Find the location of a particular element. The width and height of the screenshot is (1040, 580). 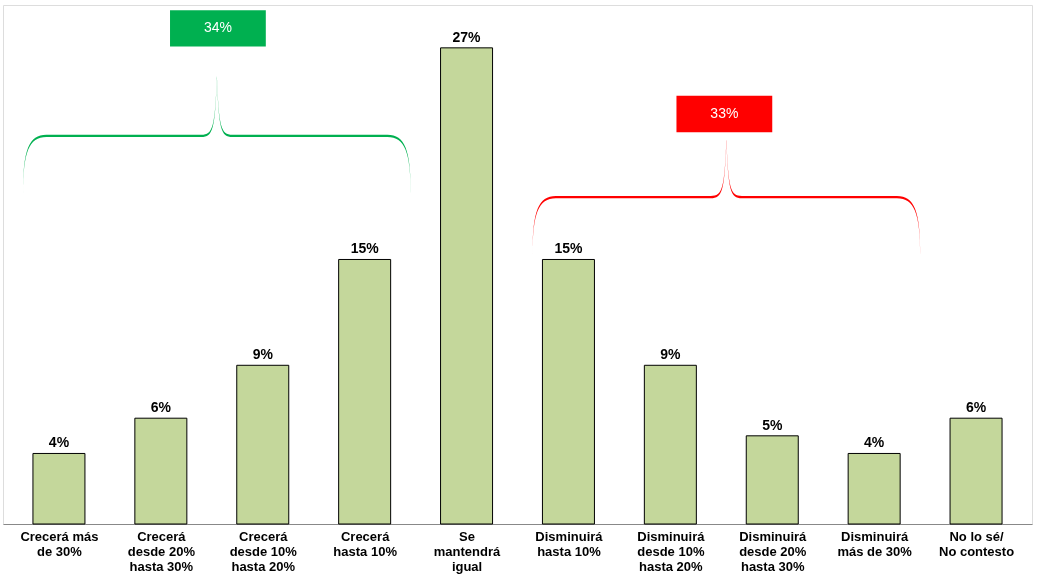

x-tick-label: No lo sé/ No contesto is located at coordinates (976, 543).